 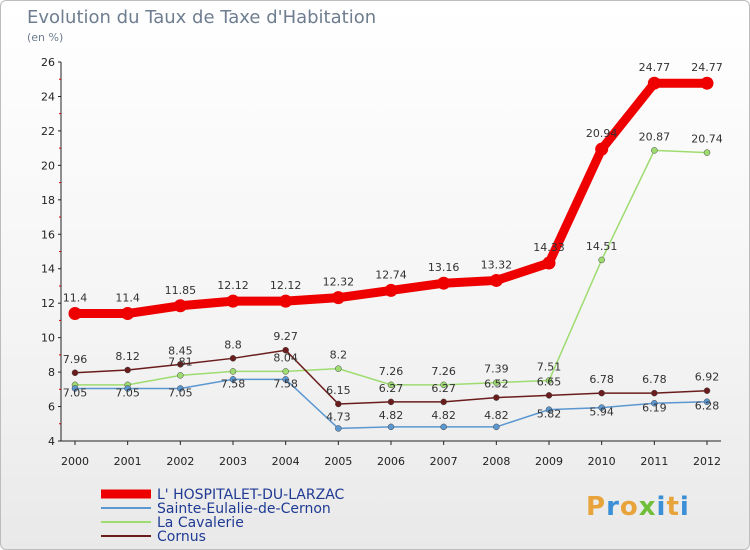 What do you see at coordinates (48, 62) in the screenshot?
I see `y-tick-label: 26` at bounding box center [48, 62].